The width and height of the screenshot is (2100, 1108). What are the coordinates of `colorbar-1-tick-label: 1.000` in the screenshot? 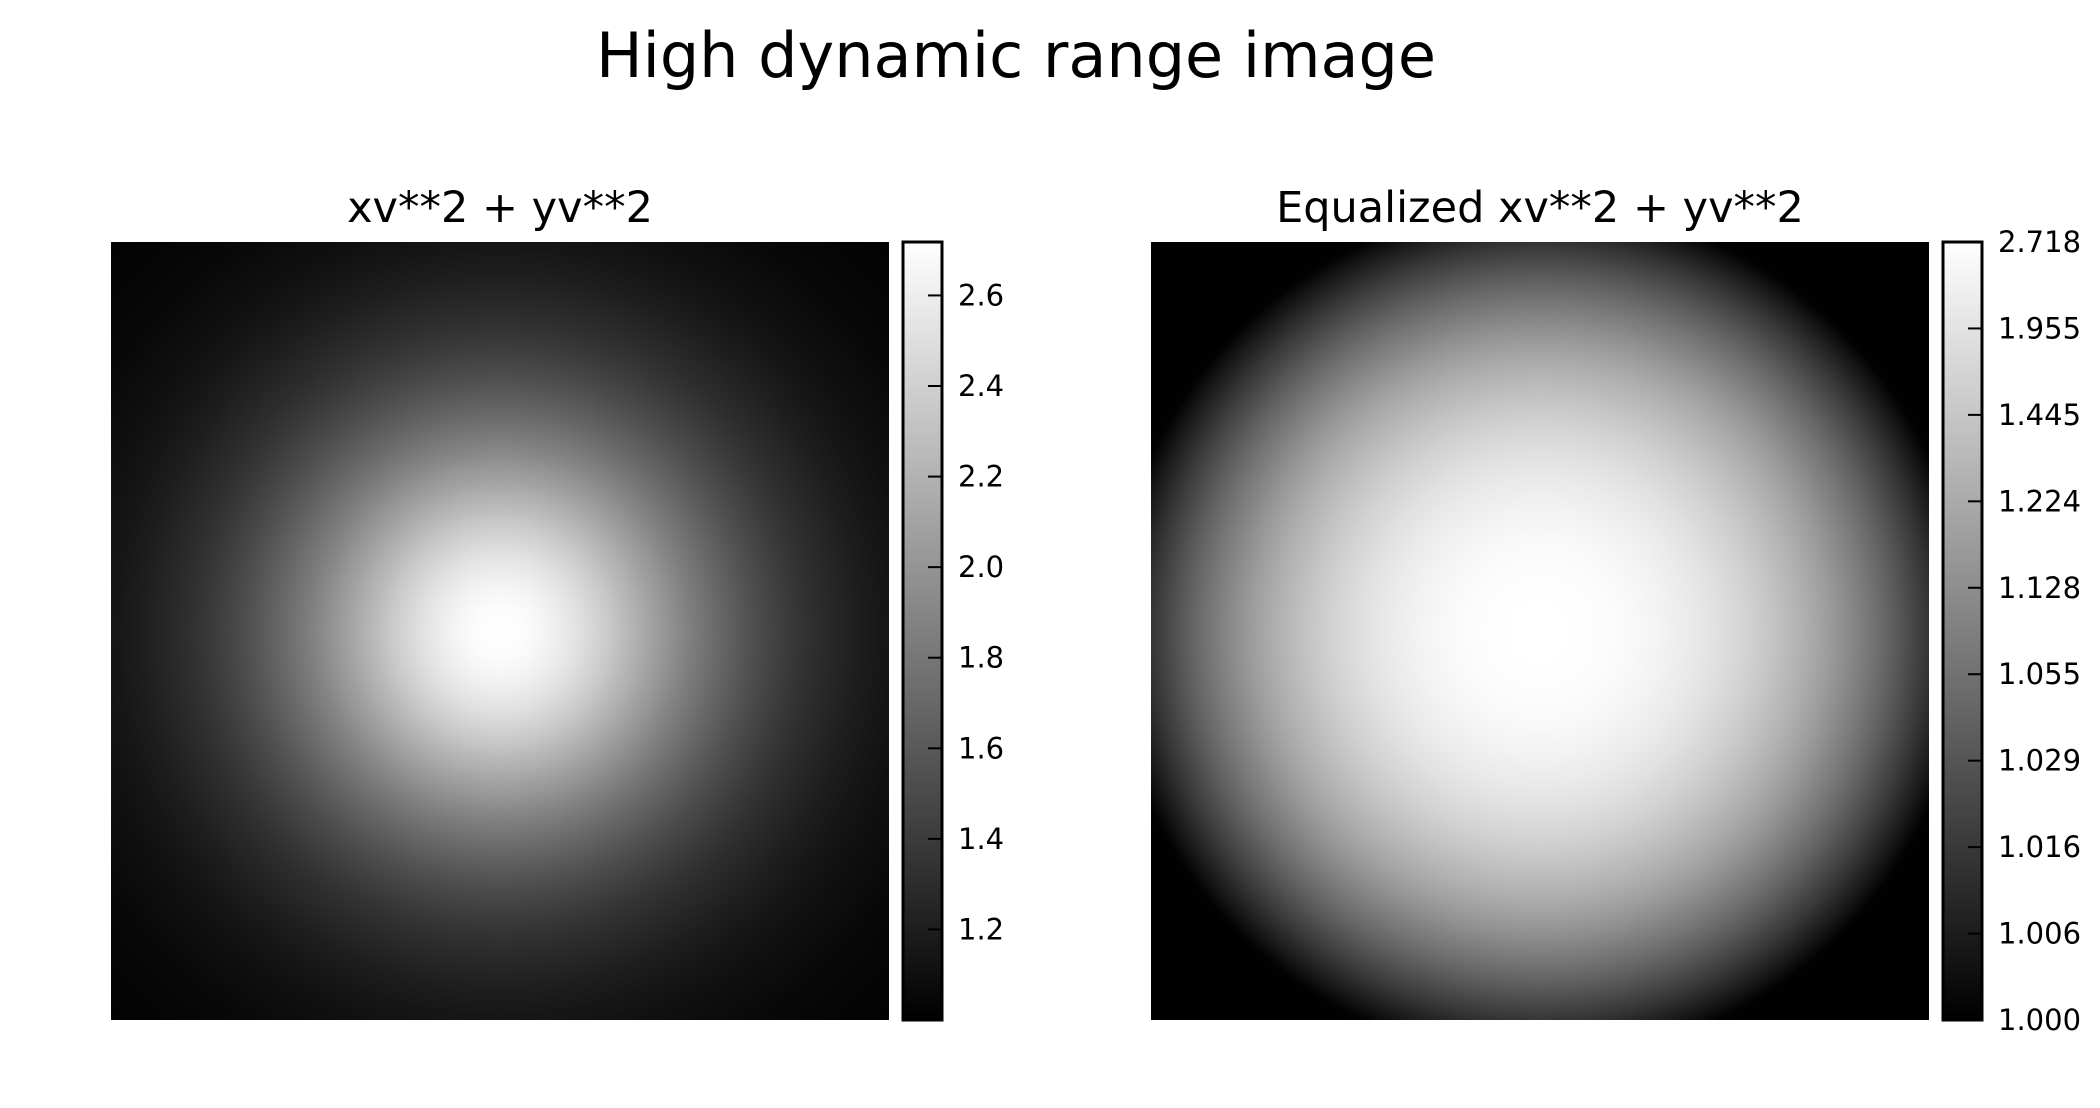 It's located at (2039, 1020).